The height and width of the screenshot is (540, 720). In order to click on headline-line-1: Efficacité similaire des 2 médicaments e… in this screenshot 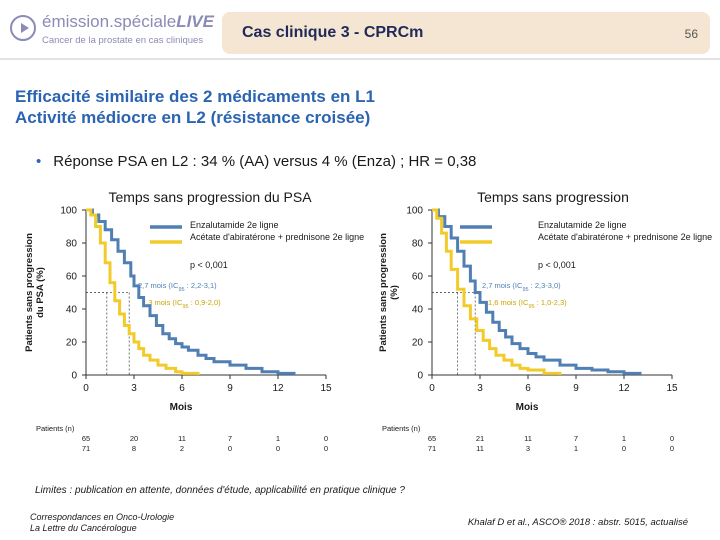, I will do `click(195, 96)`.